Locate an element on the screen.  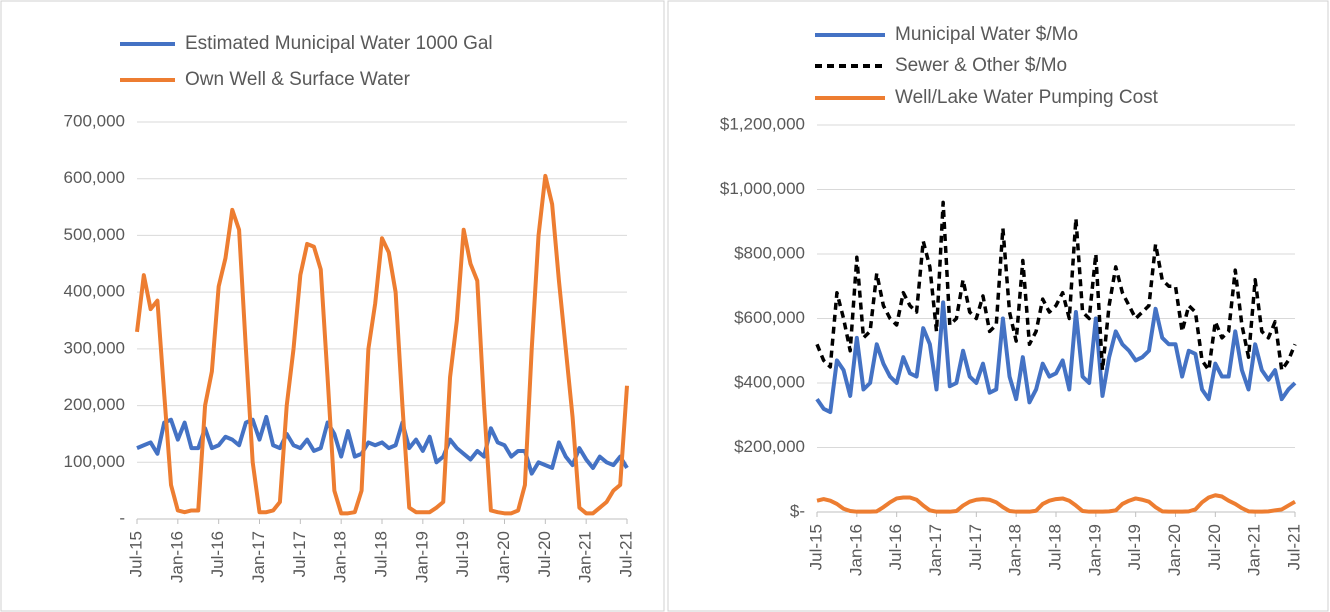
y-tick-label: 600,000 is located at coordinates (94, 177).